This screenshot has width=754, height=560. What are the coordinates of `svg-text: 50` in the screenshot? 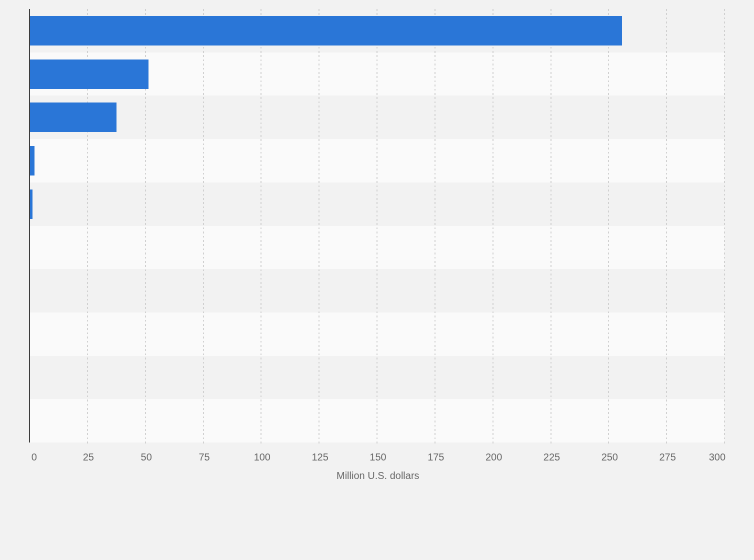 It's located at (147, 457).